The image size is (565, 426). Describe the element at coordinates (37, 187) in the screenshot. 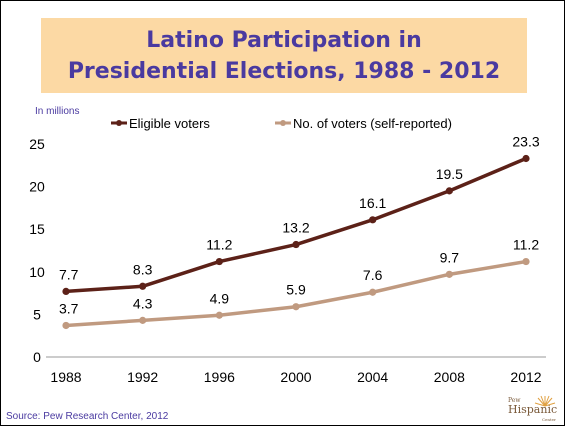

I see `y-tick-label: 20` at that location.